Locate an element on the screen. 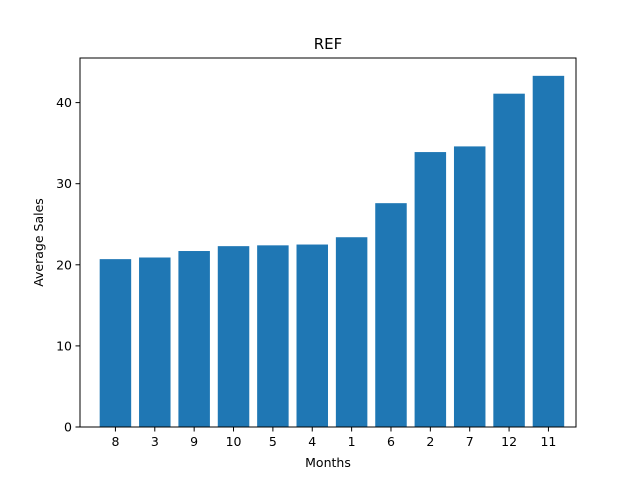  y-tick-label: 30 is located at coordinates (64, 183).